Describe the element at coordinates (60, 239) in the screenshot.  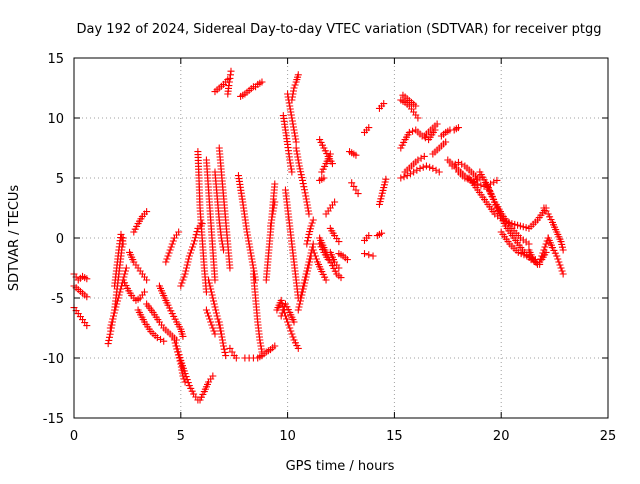
I see `y-tick-label: 0` at that location.